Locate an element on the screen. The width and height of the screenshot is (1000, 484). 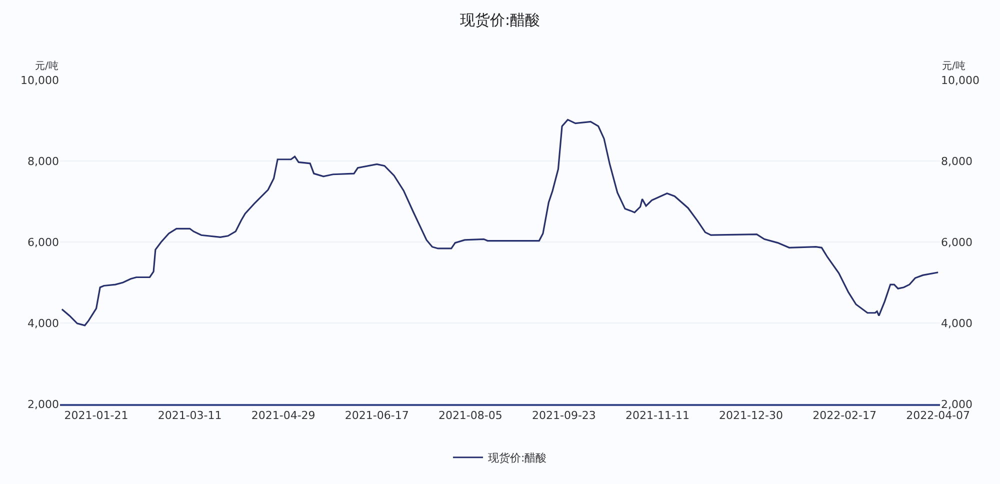
y-tick-label: 10,000 is located at coordinates (39, 80).